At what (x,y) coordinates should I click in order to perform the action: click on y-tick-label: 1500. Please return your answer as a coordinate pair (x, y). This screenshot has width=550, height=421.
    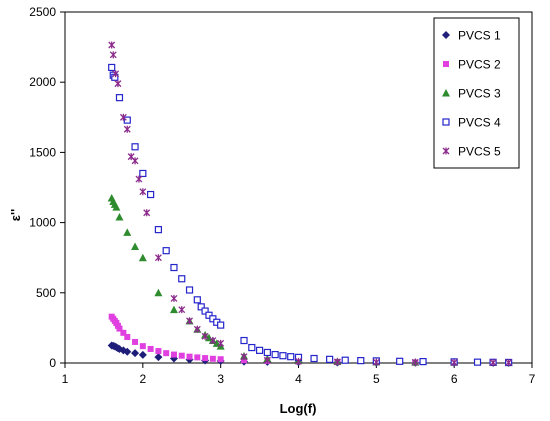
    Looking at the image, I should click on (42, 152).